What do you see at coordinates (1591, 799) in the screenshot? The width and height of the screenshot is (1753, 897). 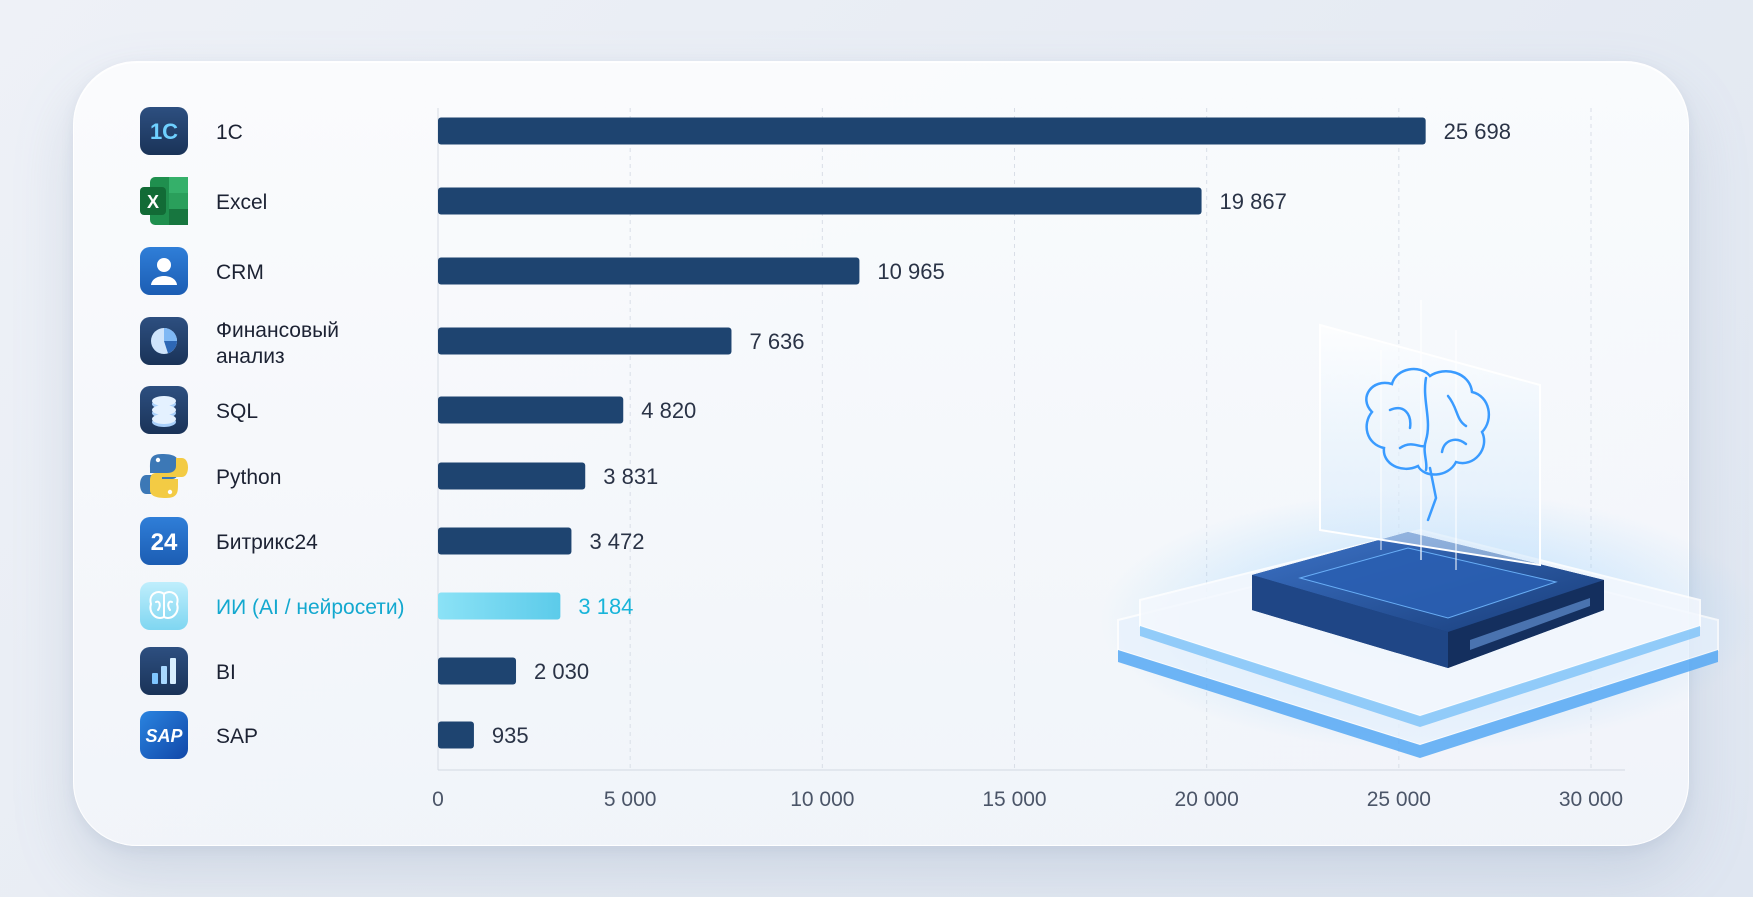 I see `x-tick-label: 30 000` at bounding box center [1591, 799].